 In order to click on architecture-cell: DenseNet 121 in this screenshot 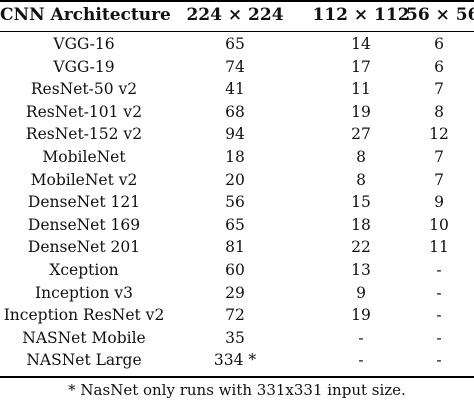, I will do `click(84, 202)`.